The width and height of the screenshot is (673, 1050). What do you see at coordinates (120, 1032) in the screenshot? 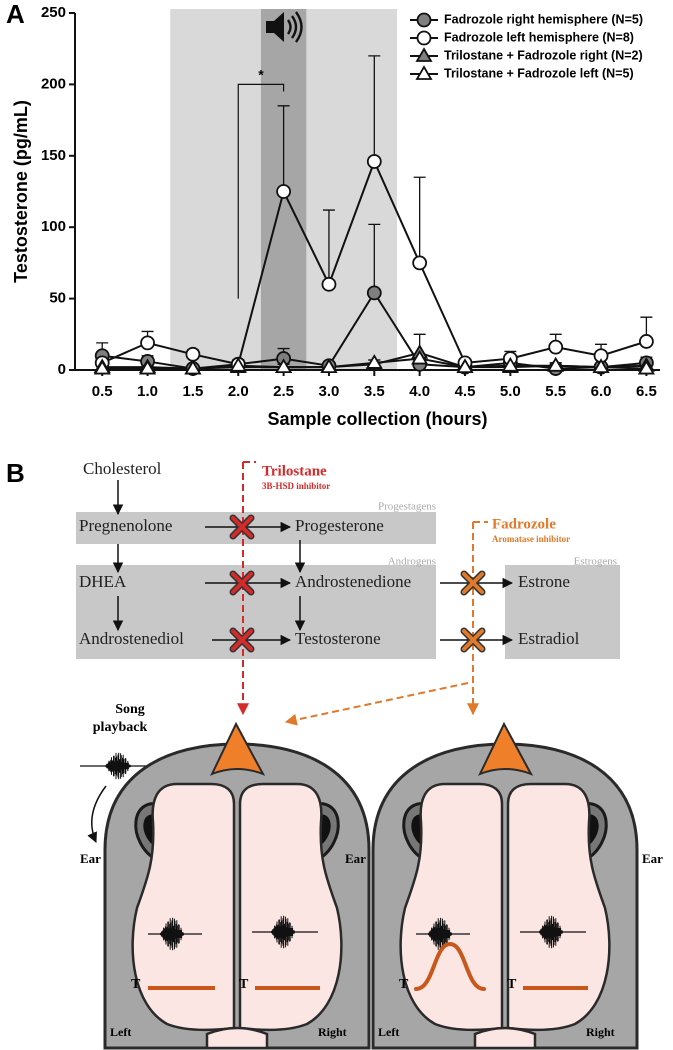
I see `hemisphere-label: Left` at bounding box center [120, 1032].